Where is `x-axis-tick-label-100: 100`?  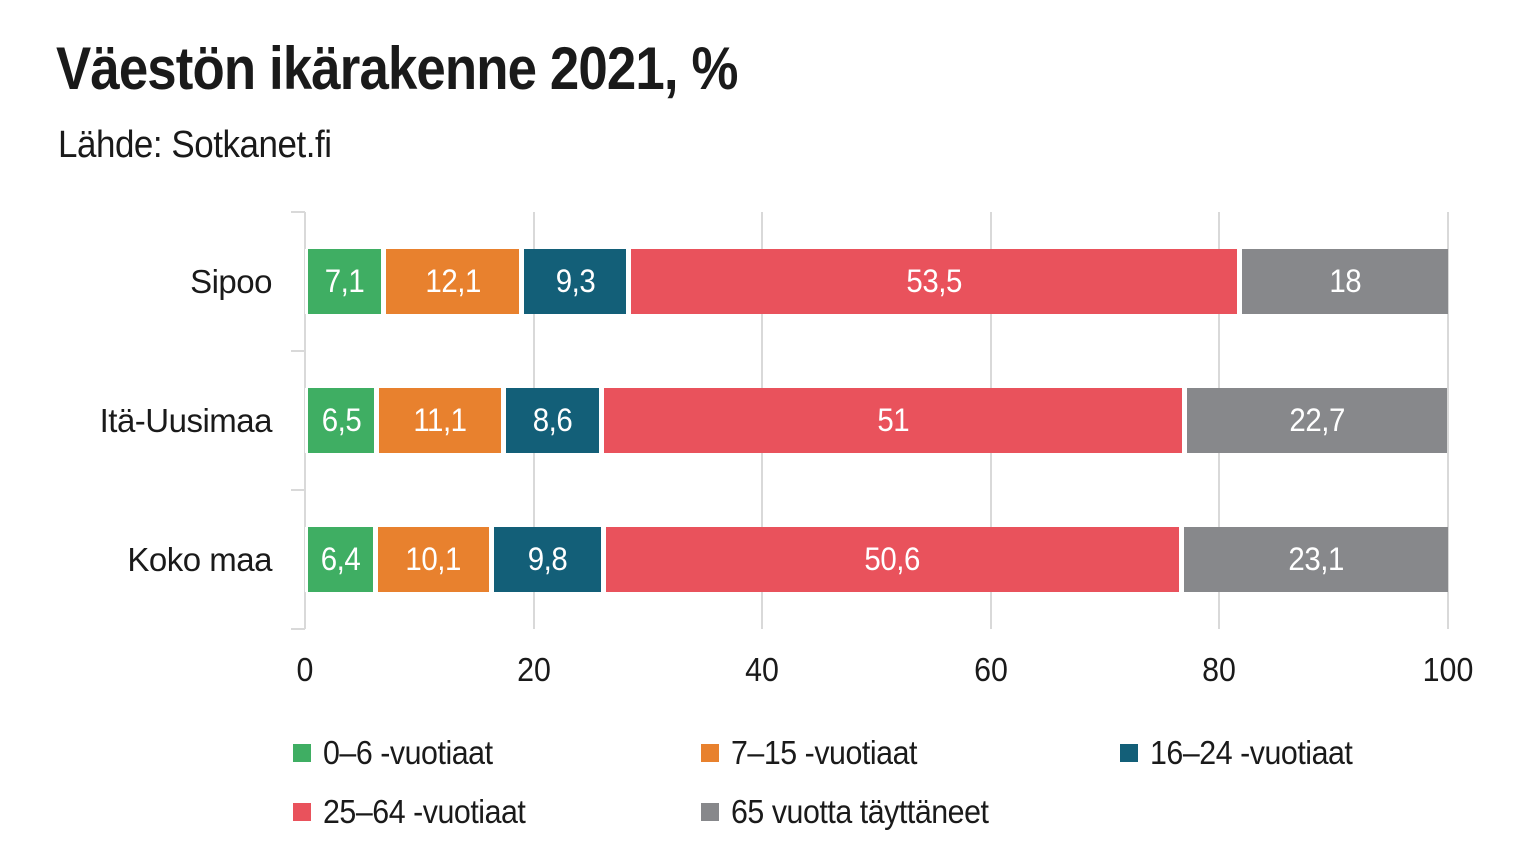 x-axis-tick-label-100: 100 is located at coordinates (1448, 669).